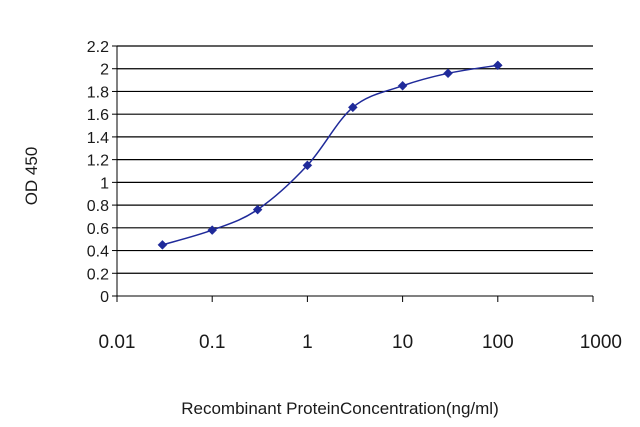 The image size is (640, 427). Describe the element at coordinates (98, 229) in the screenshot. I see `y-tick-label: 0.6` at that location.